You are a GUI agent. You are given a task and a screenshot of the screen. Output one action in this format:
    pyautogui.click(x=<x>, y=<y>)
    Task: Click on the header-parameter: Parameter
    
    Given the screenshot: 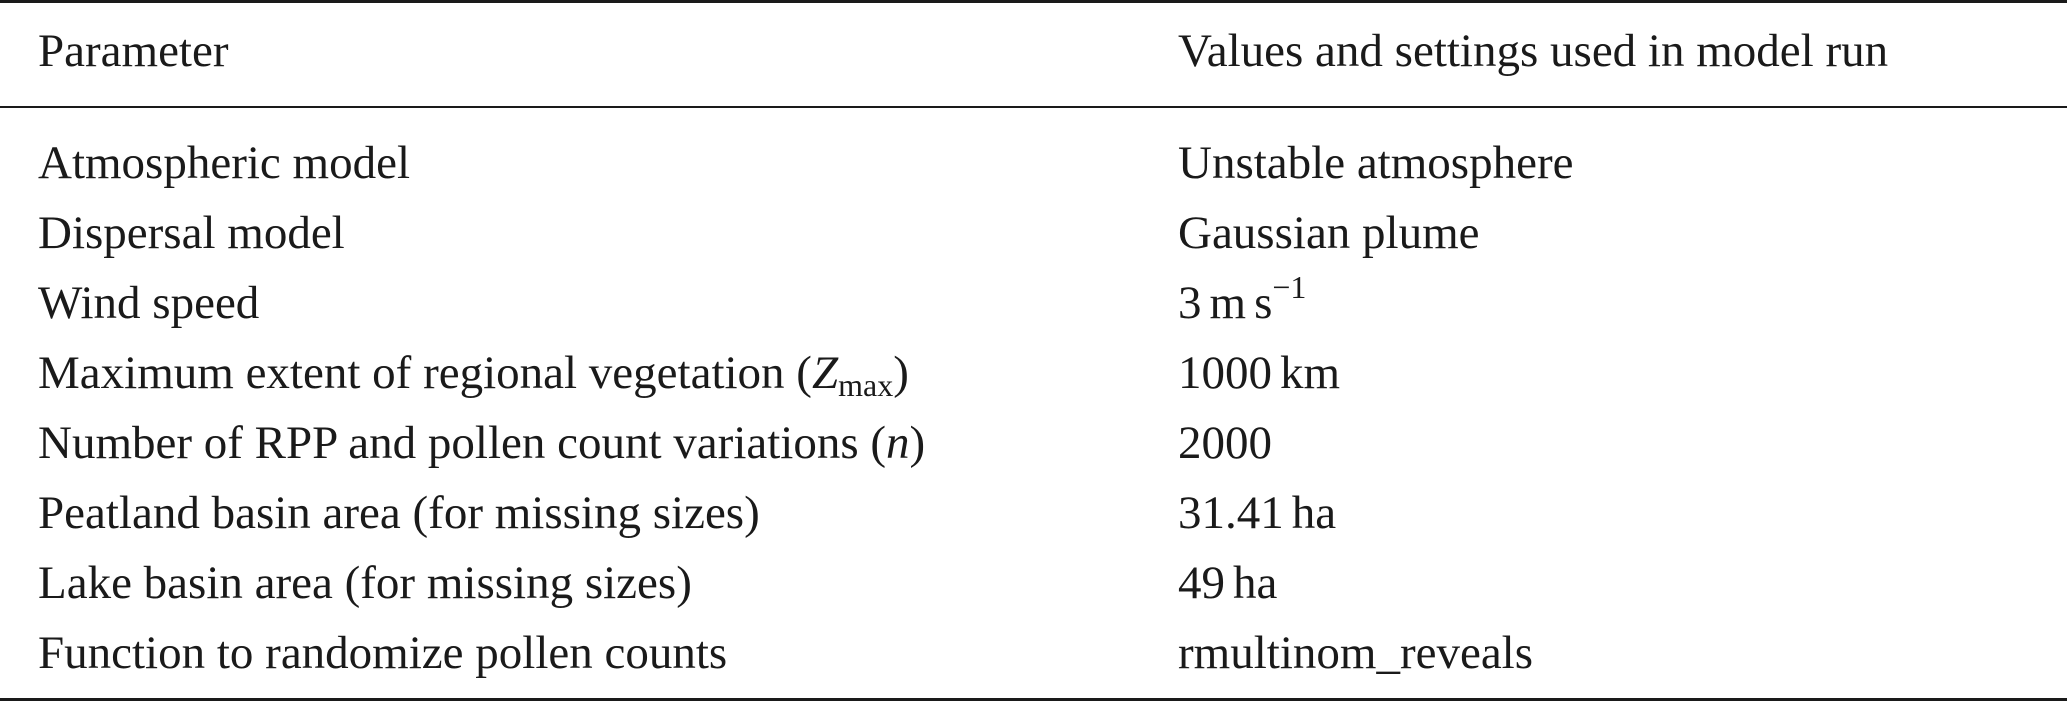 What is the action you would take?
    pyautogui.click(x=133, y=51)
    